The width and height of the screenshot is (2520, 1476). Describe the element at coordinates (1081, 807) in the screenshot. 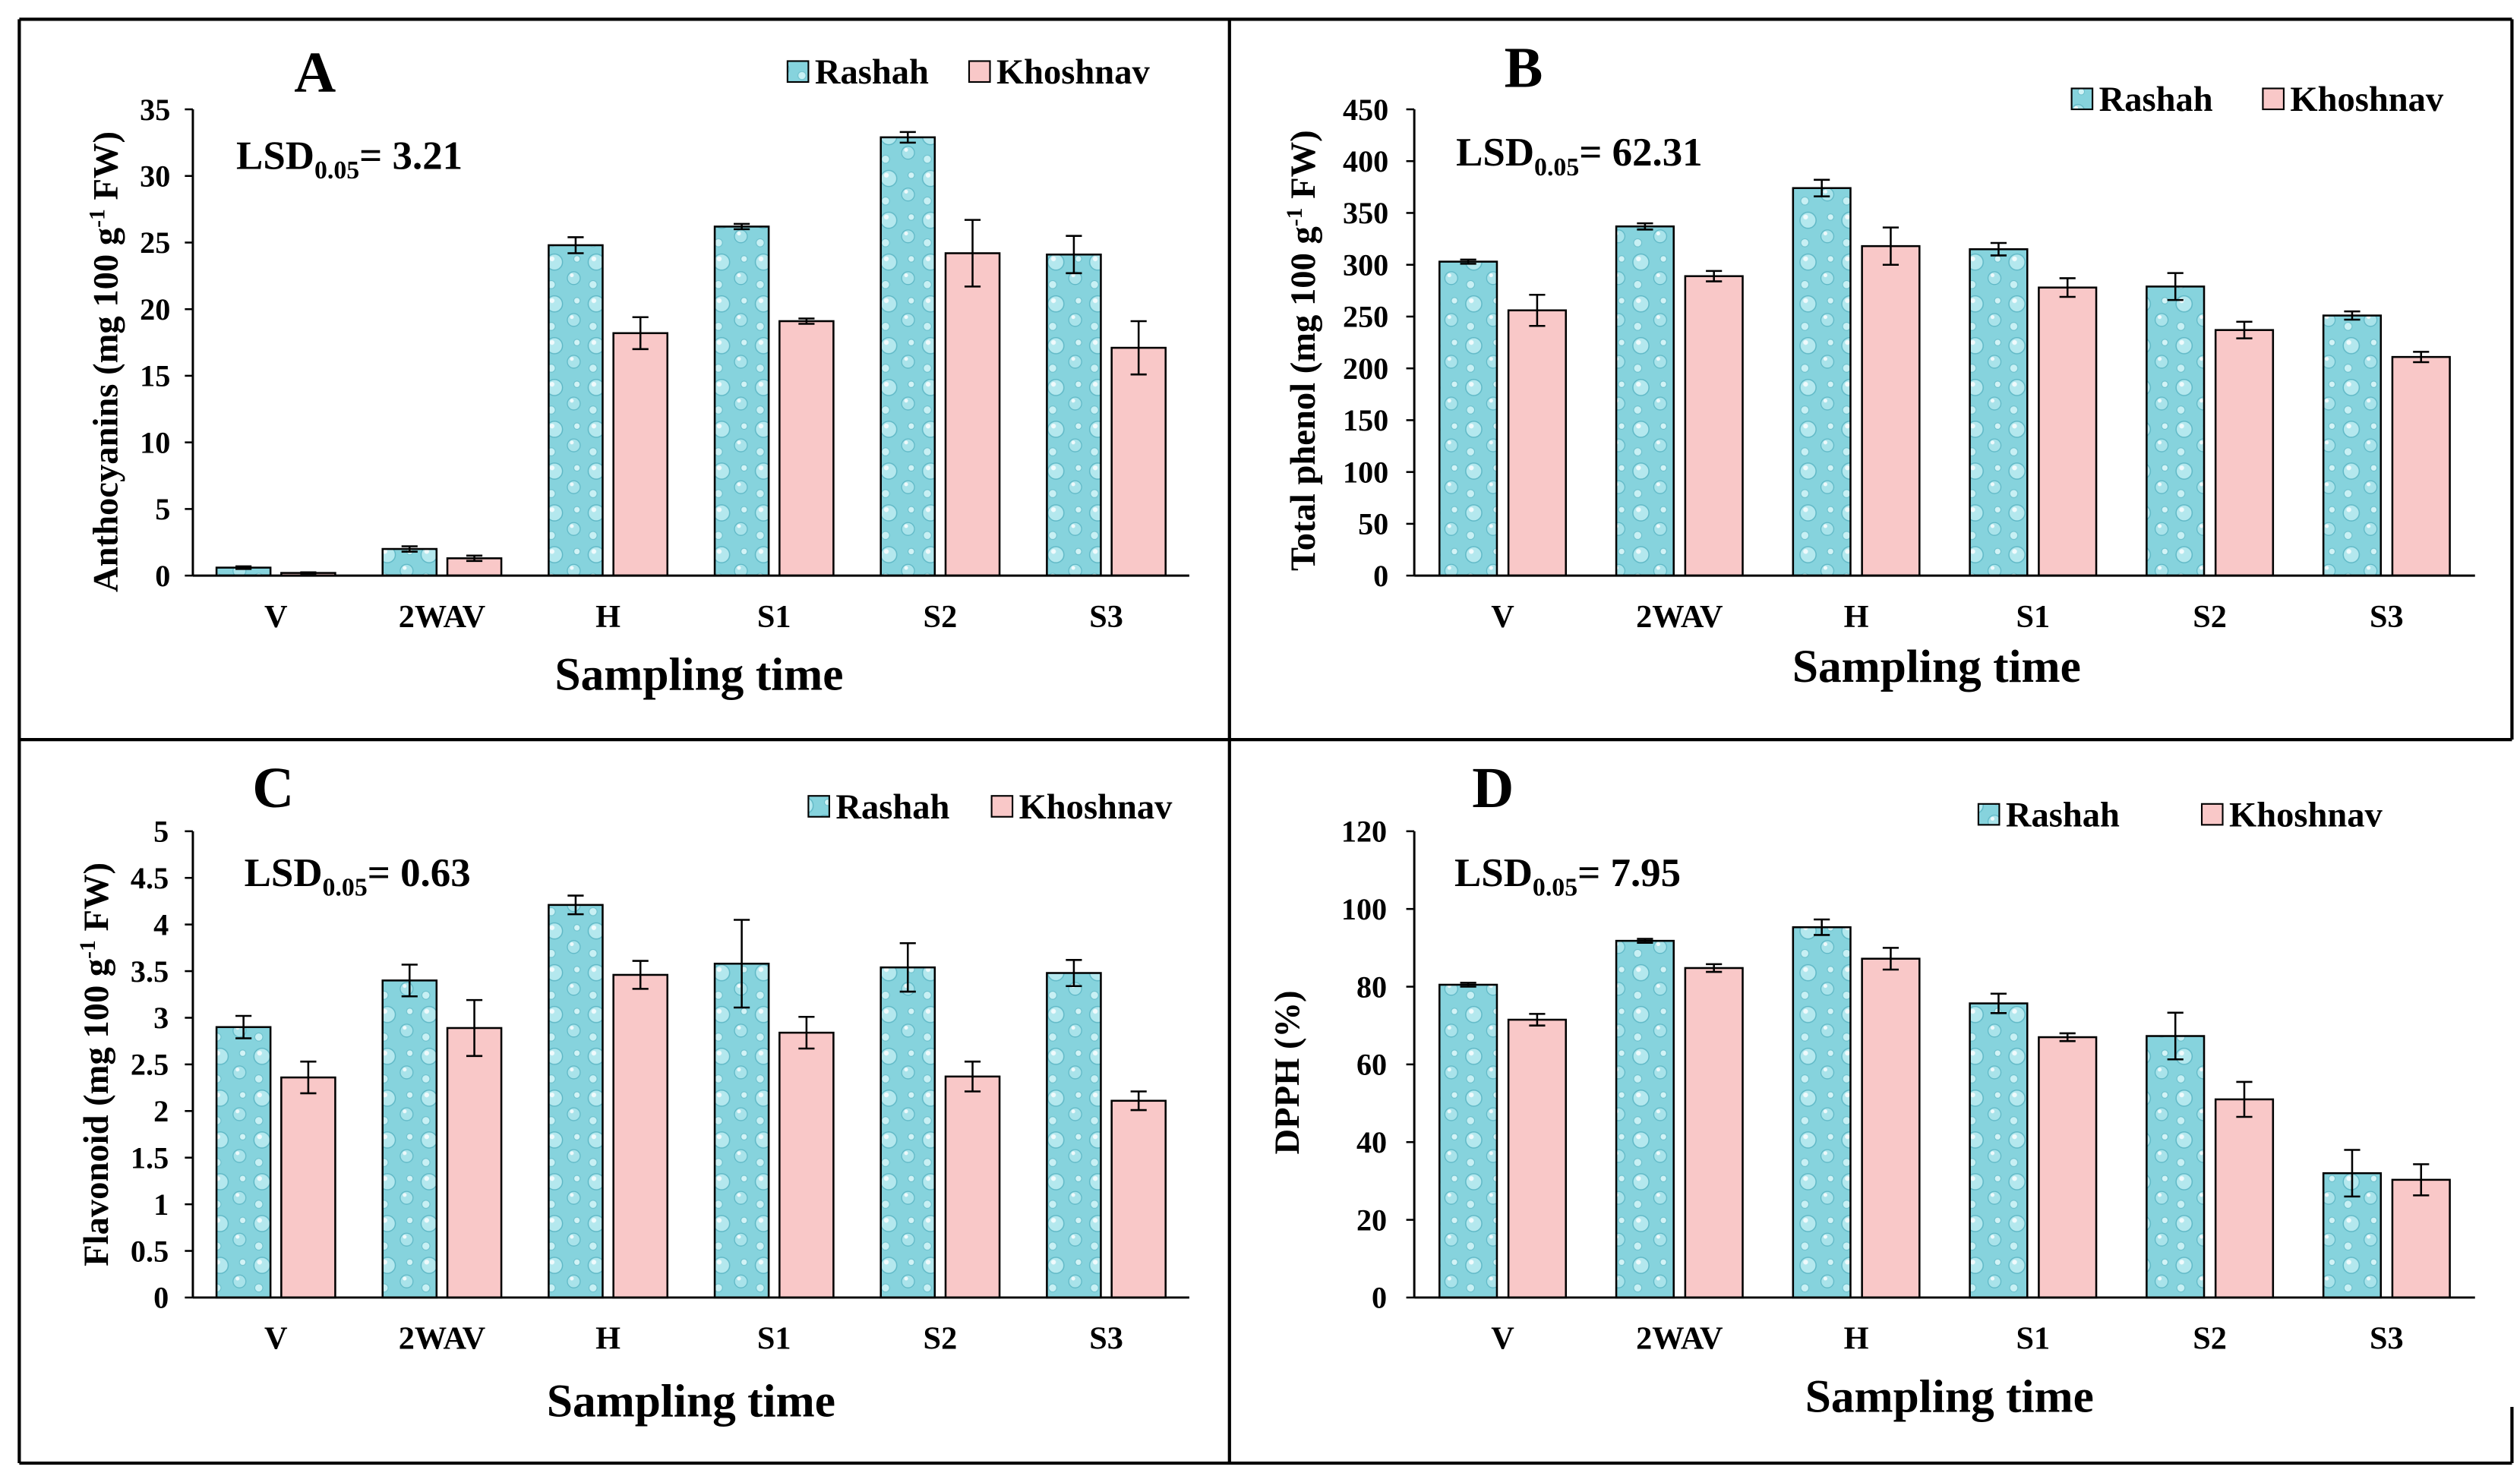

I see `legend-entry-khoshnav: Khoshnav` at that location.